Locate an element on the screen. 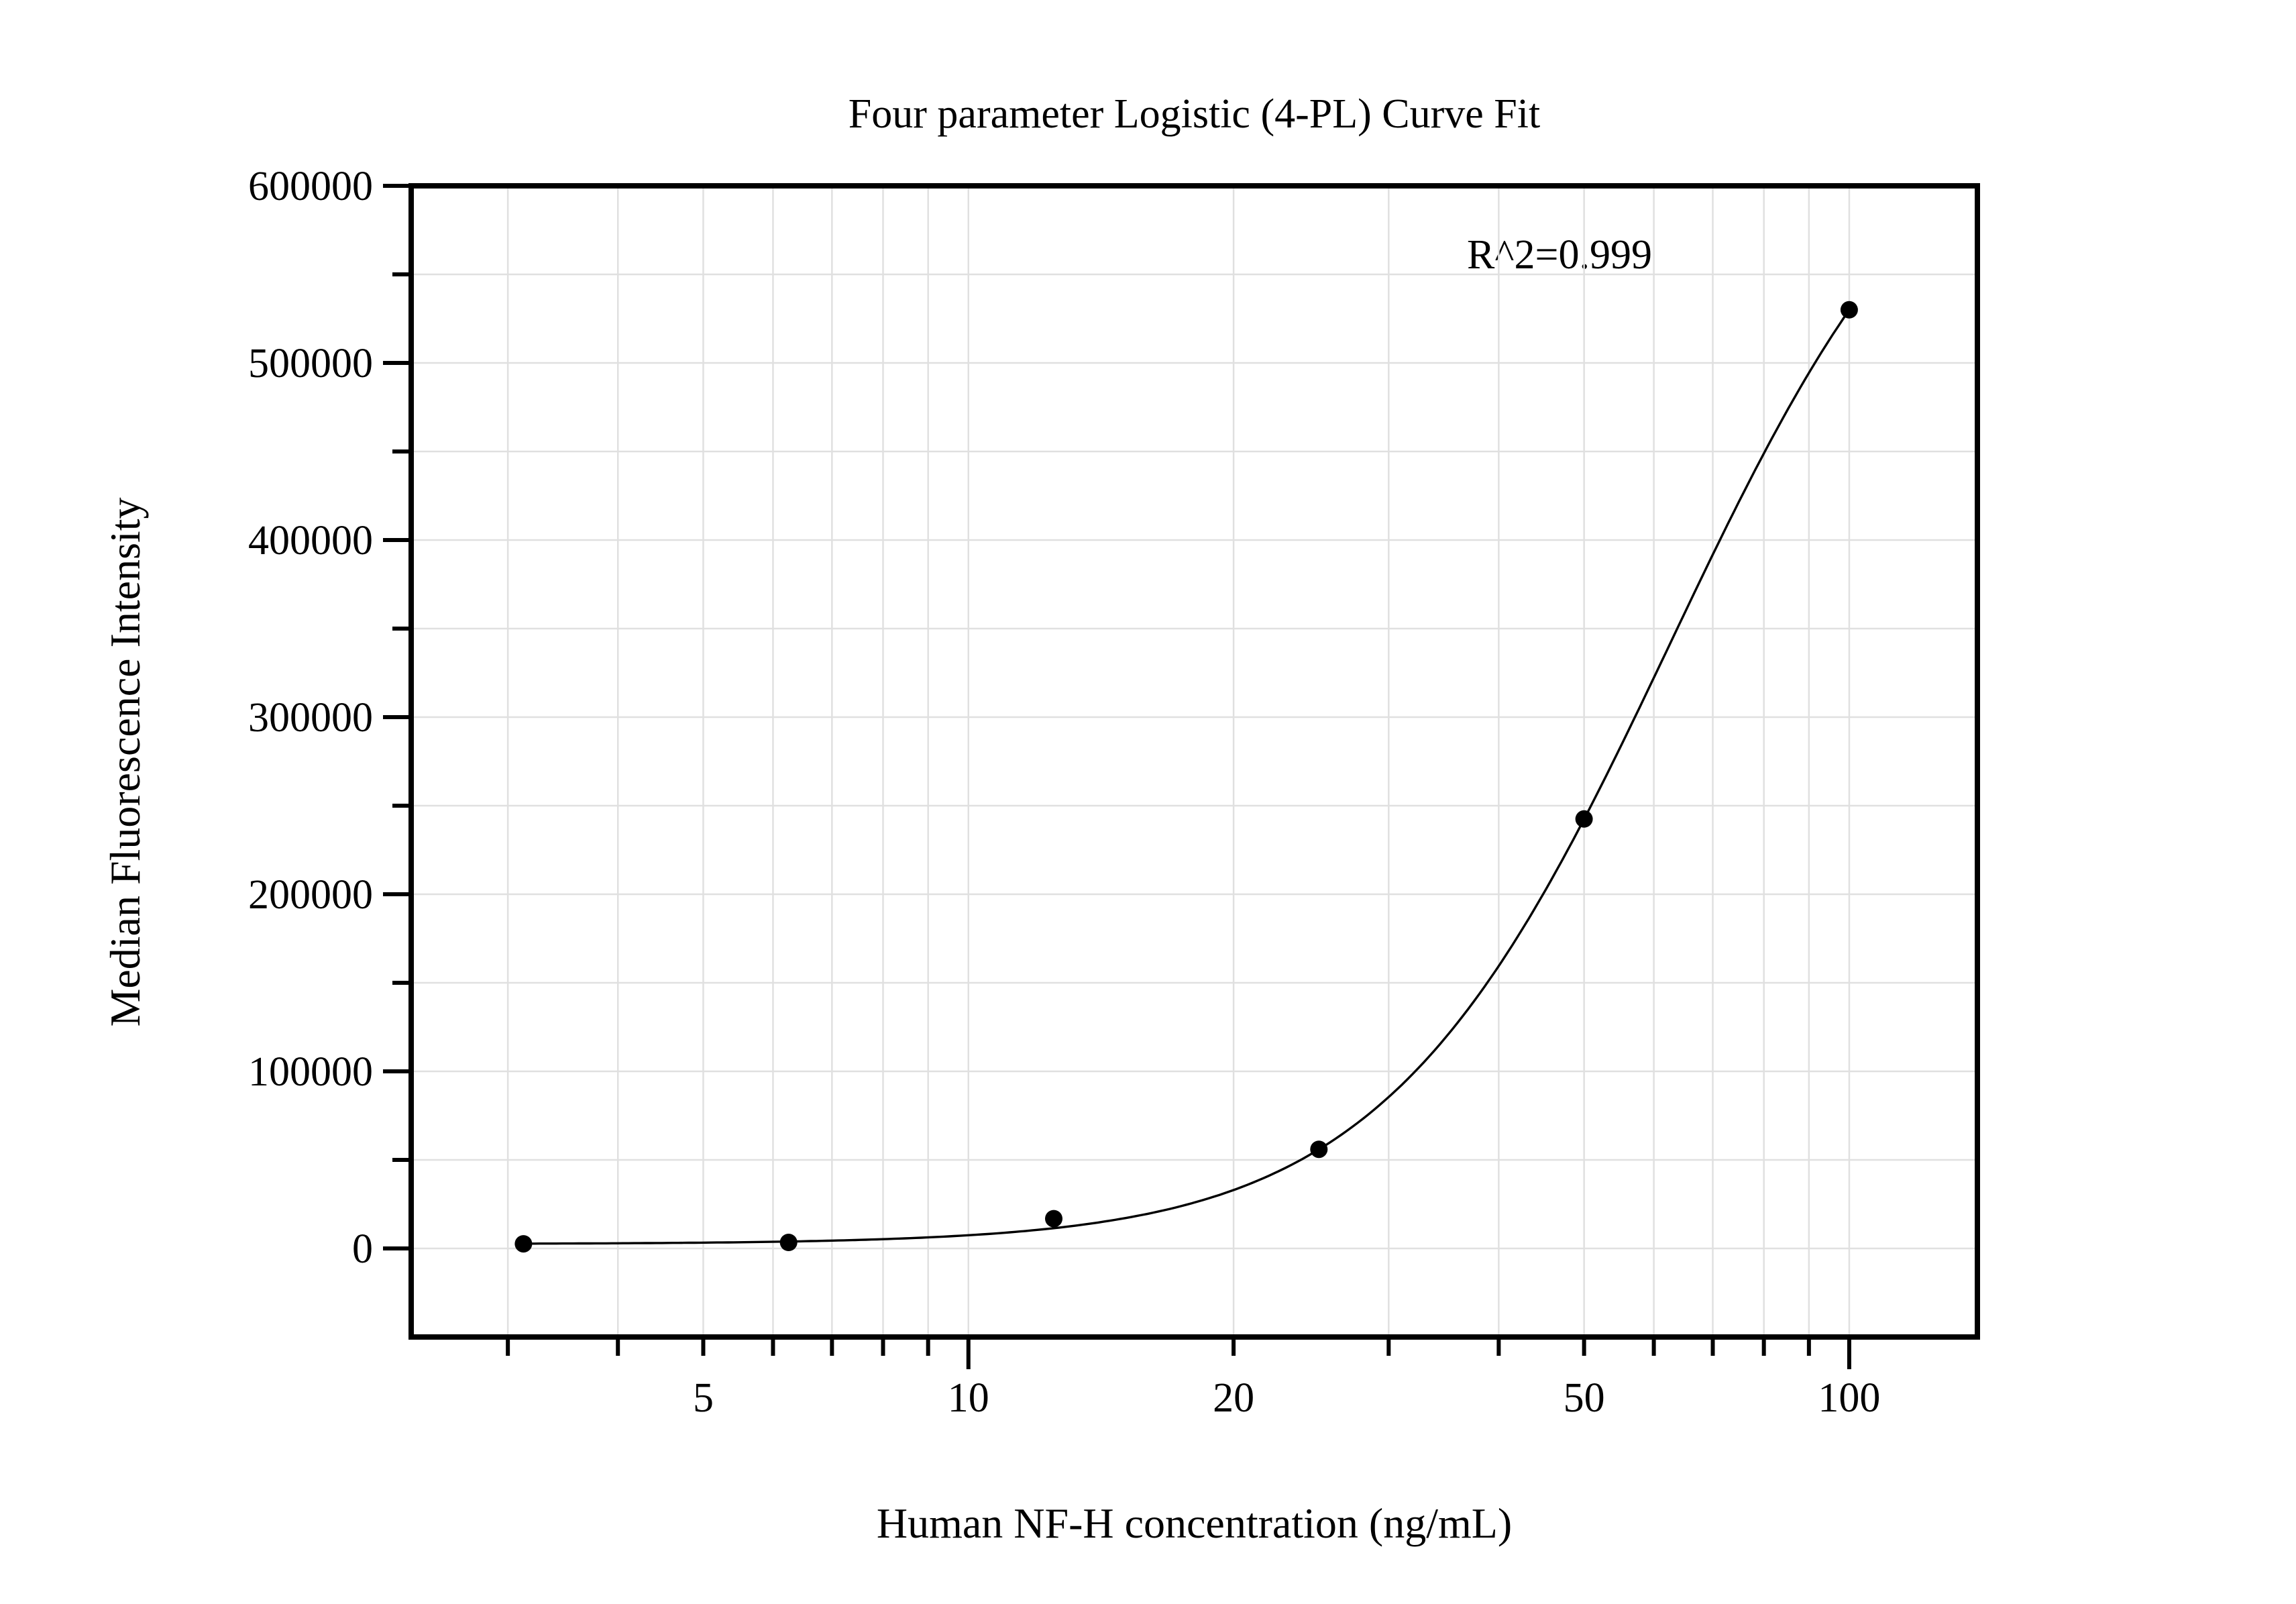 Image resolution: width=2296 pixels, height=1604 pixels. y-tick-label: 200000 is located at coordinates (310, 895).